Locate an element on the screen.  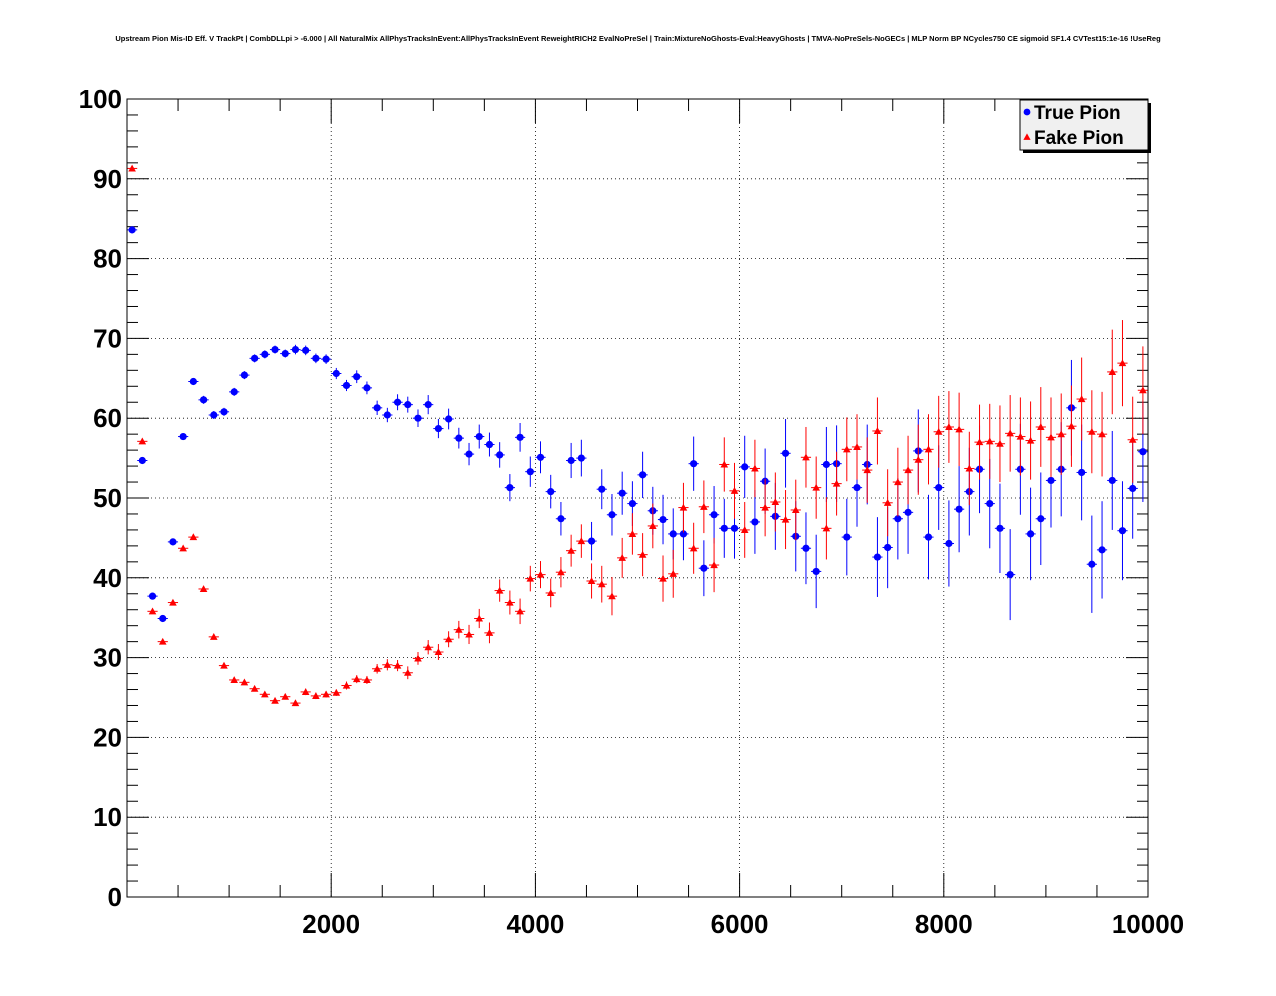
x-tick-label: 6000 is located at coordinates (740, 924).